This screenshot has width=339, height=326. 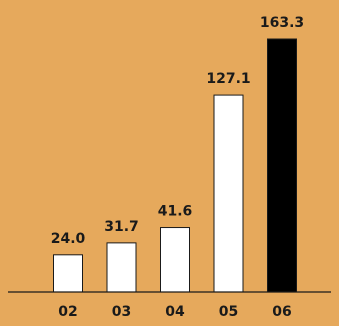 I want to click on value-label-02: 24.0, so click(x=68, y=239).